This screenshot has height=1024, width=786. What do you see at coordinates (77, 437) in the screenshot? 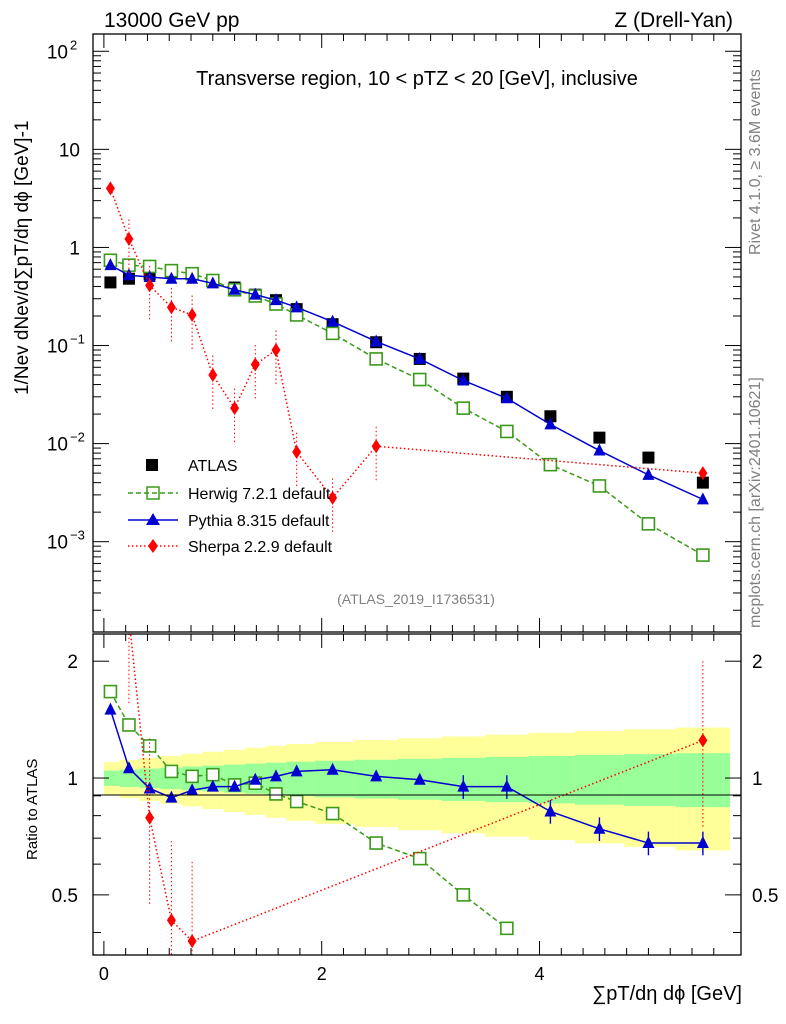
I see `y-tick-exponent: −2` at bounding box center [77, 437].